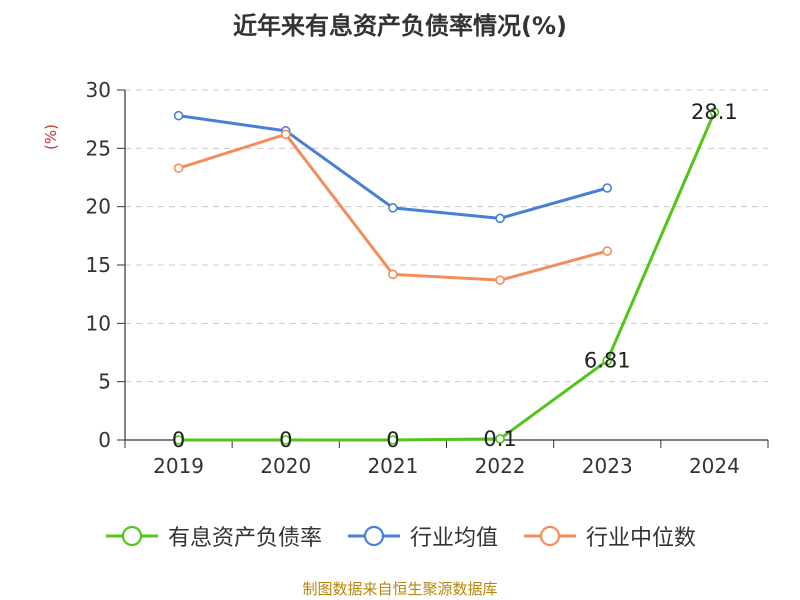  What do you see at coordinates (392, 466) in the screenshot?
I see `x-tick-label: 2021` at bounding box center [392, 466].